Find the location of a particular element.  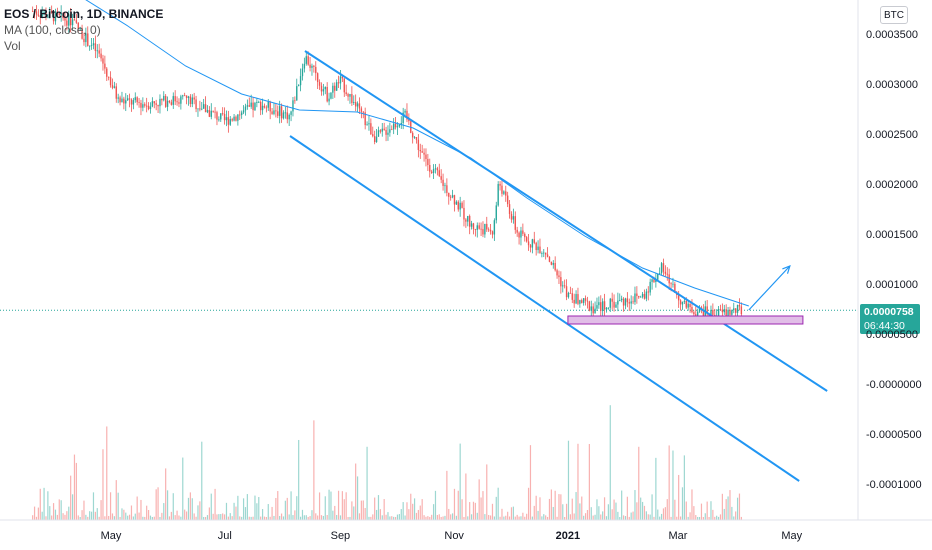

price-tick-label: -0.0000000 is located at coordinates (894, 385).